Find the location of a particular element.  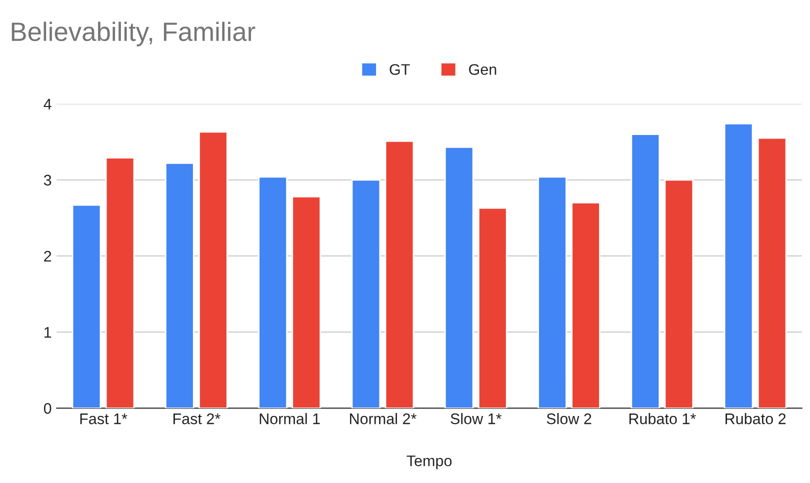

x-tick-label: Fast 1* is located at coordinates (104, 419).